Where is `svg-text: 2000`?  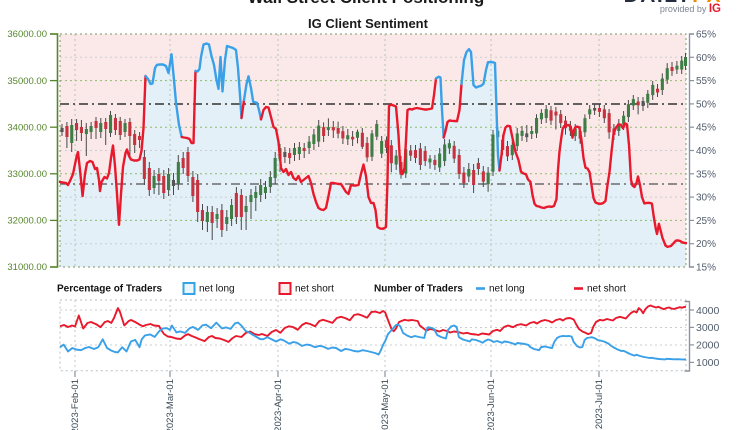
svg-text: 2000 is located at coordinates (708, 346).